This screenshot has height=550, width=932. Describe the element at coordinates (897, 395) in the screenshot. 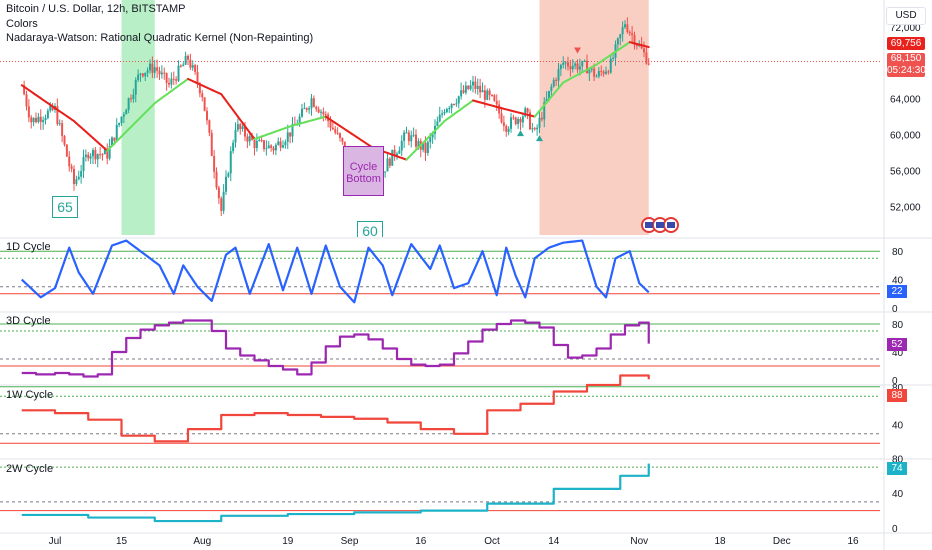

I see `cycle-1w-value: 88` at that location.